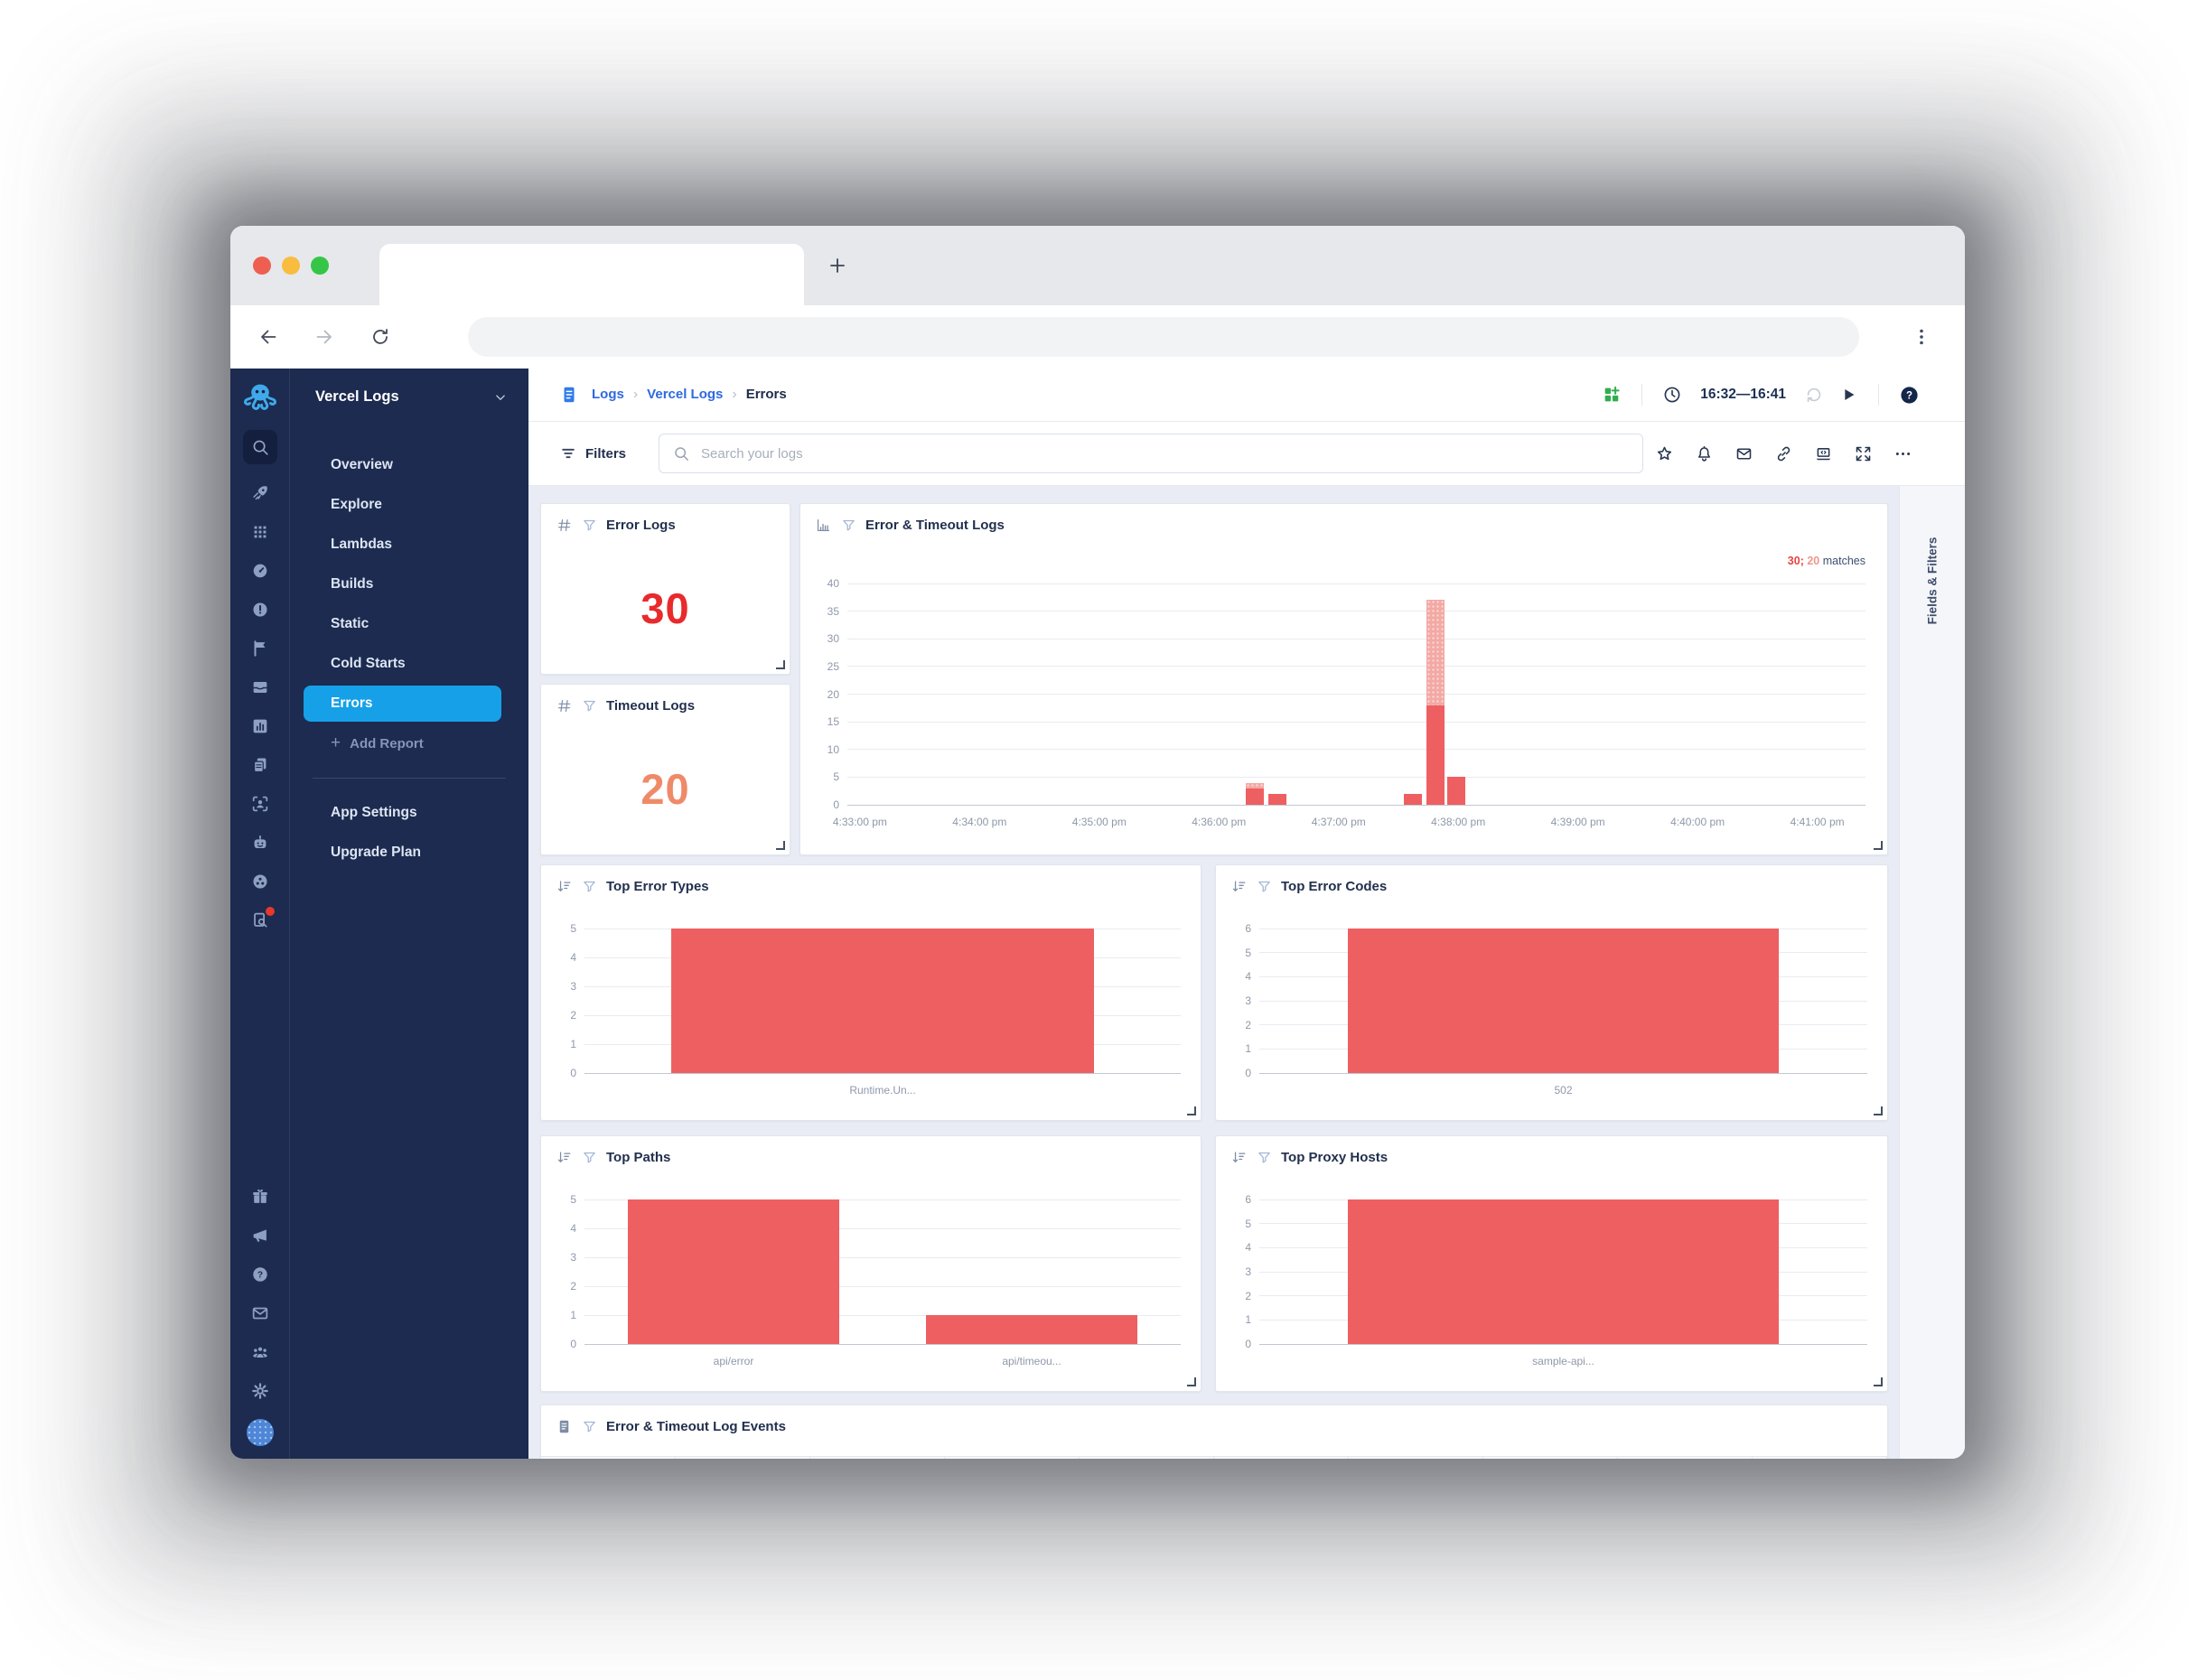 The image size is (2188, 1680). Describe the element at coordinates (573, 1228) in the screenshot. I see `y-axis-tick: 4` at that location.